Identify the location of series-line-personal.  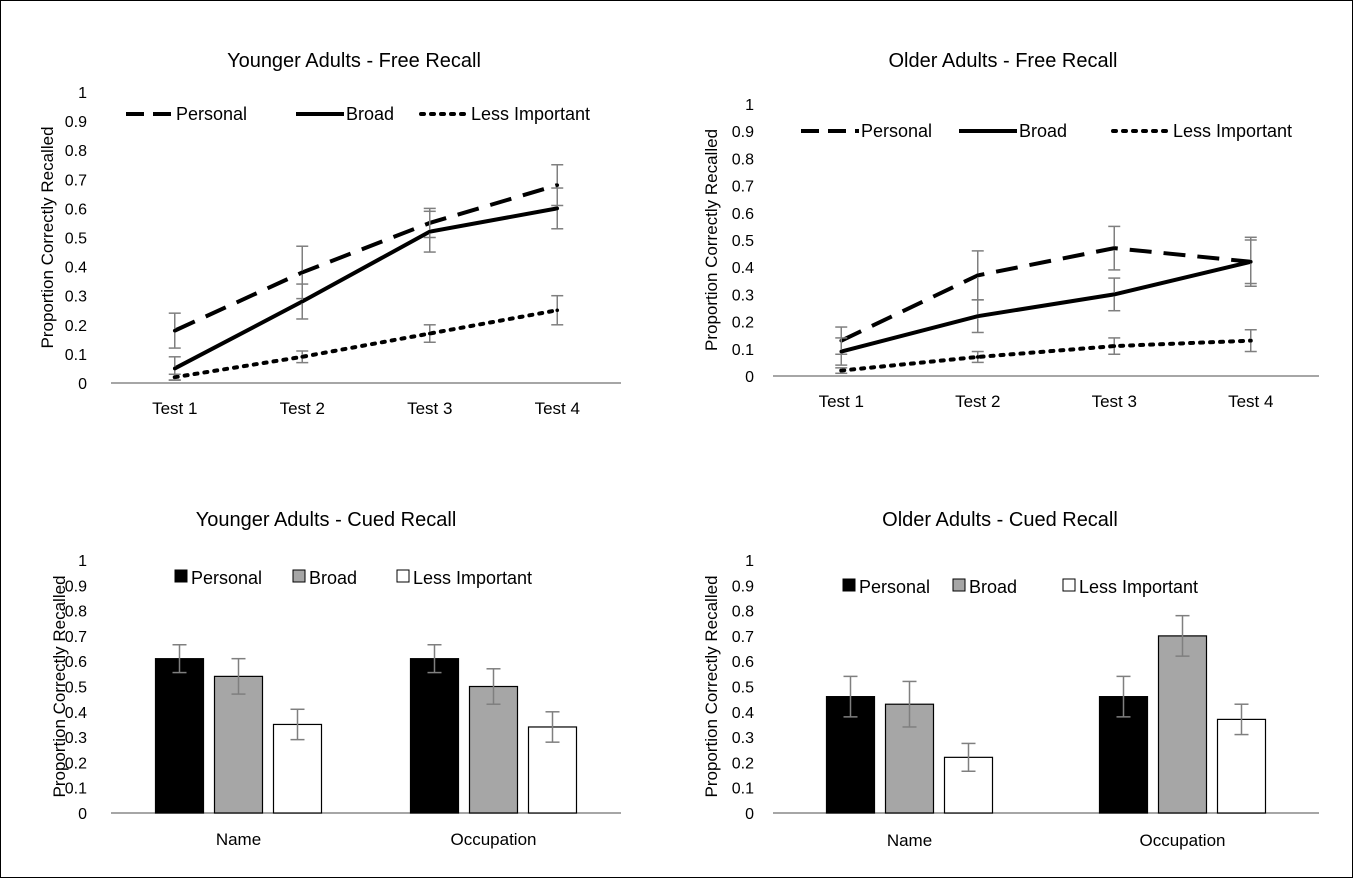
(365, 258).